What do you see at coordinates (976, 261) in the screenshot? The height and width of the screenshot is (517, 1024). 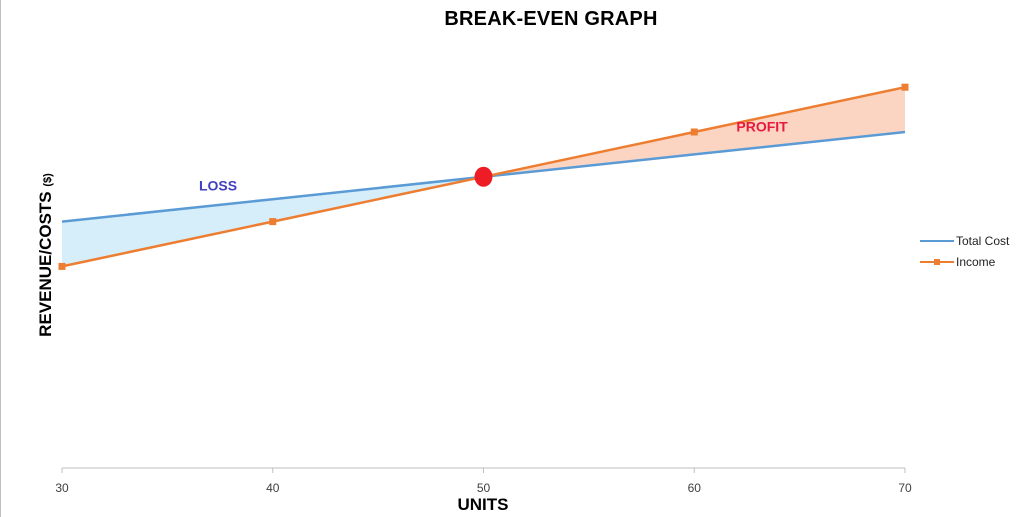 I see `legend-label-income: Income` at bounding box center [976, 261].